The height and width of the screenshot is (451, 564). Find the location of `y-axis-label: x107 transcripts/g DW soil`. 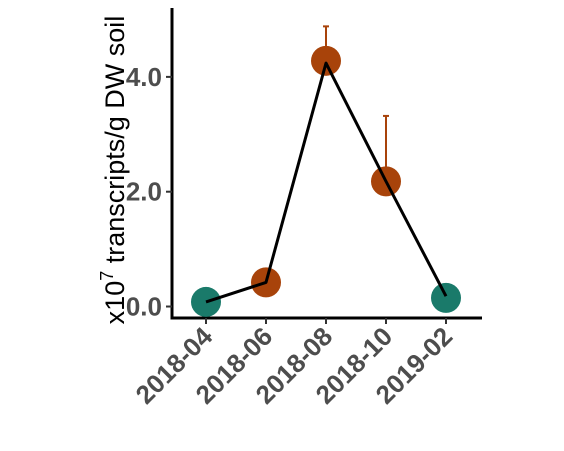

y-axis-label: x107 transcripts/g DW soil is located at coordinates (113, 170).